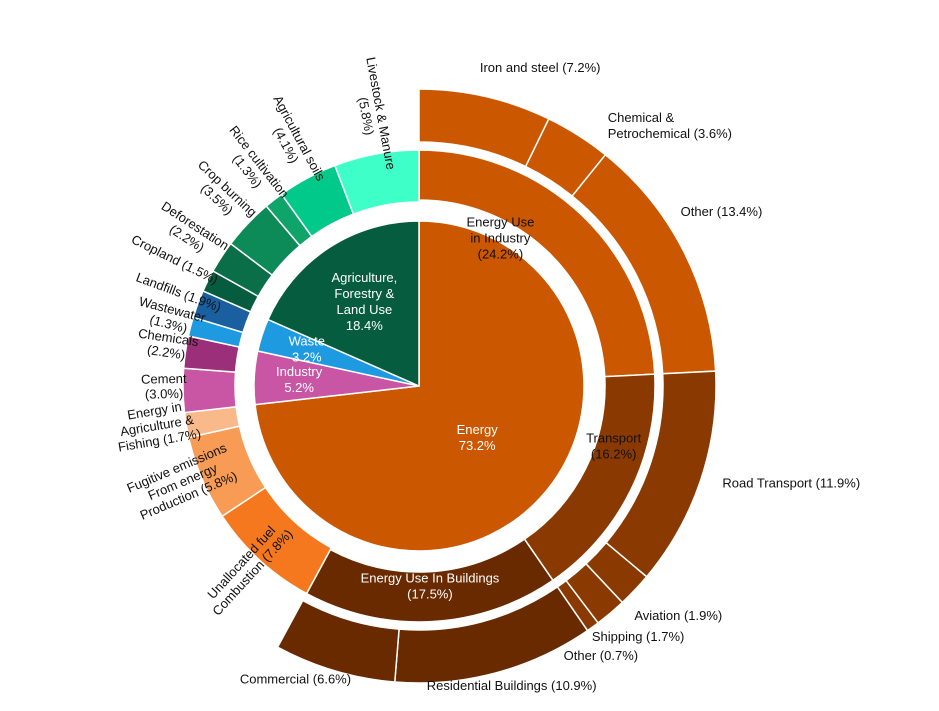 The width and height of the screenshot is (939, 711). What do you see at coordinates (167, 345) in the screenshot?
I see `subsector-label-chemicals: Chemicals(2.2%)` at bounding box center [167, 345].